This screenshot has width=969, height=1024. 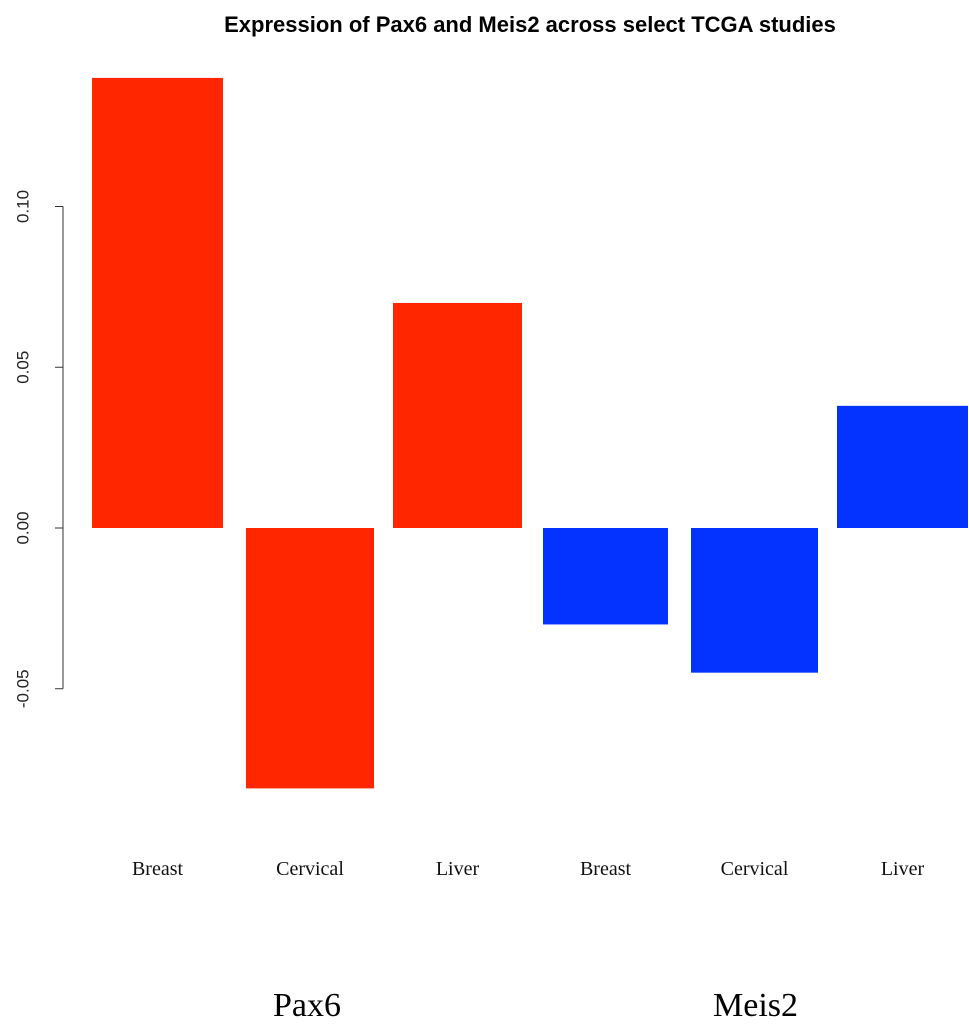 I want to click on y-tick-label: 0.10, so click(x=23, y=206).